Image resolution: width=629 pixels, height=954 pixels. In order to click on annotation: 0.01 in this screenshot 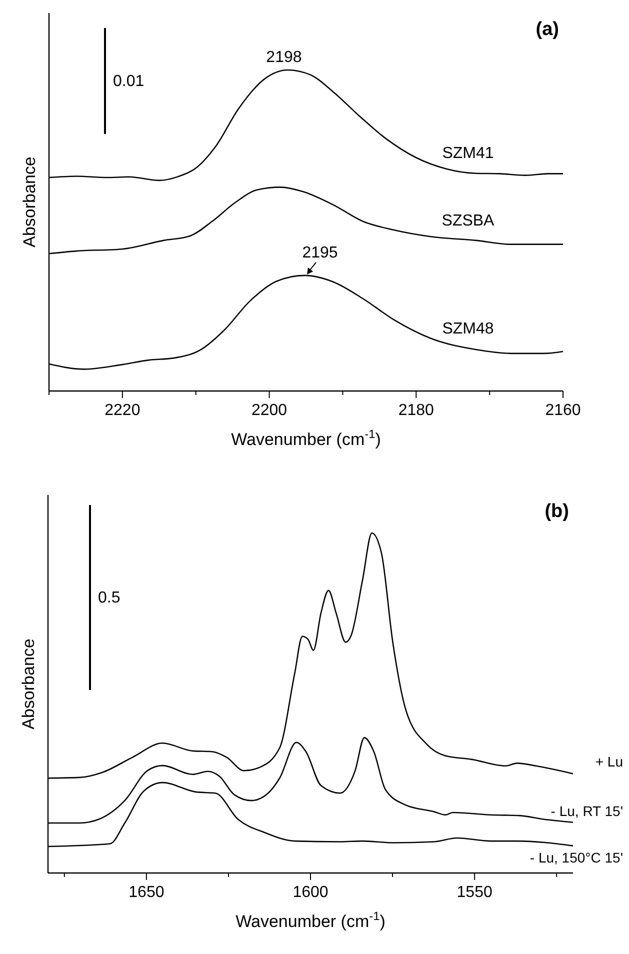, I will do `click(128, 81)`.